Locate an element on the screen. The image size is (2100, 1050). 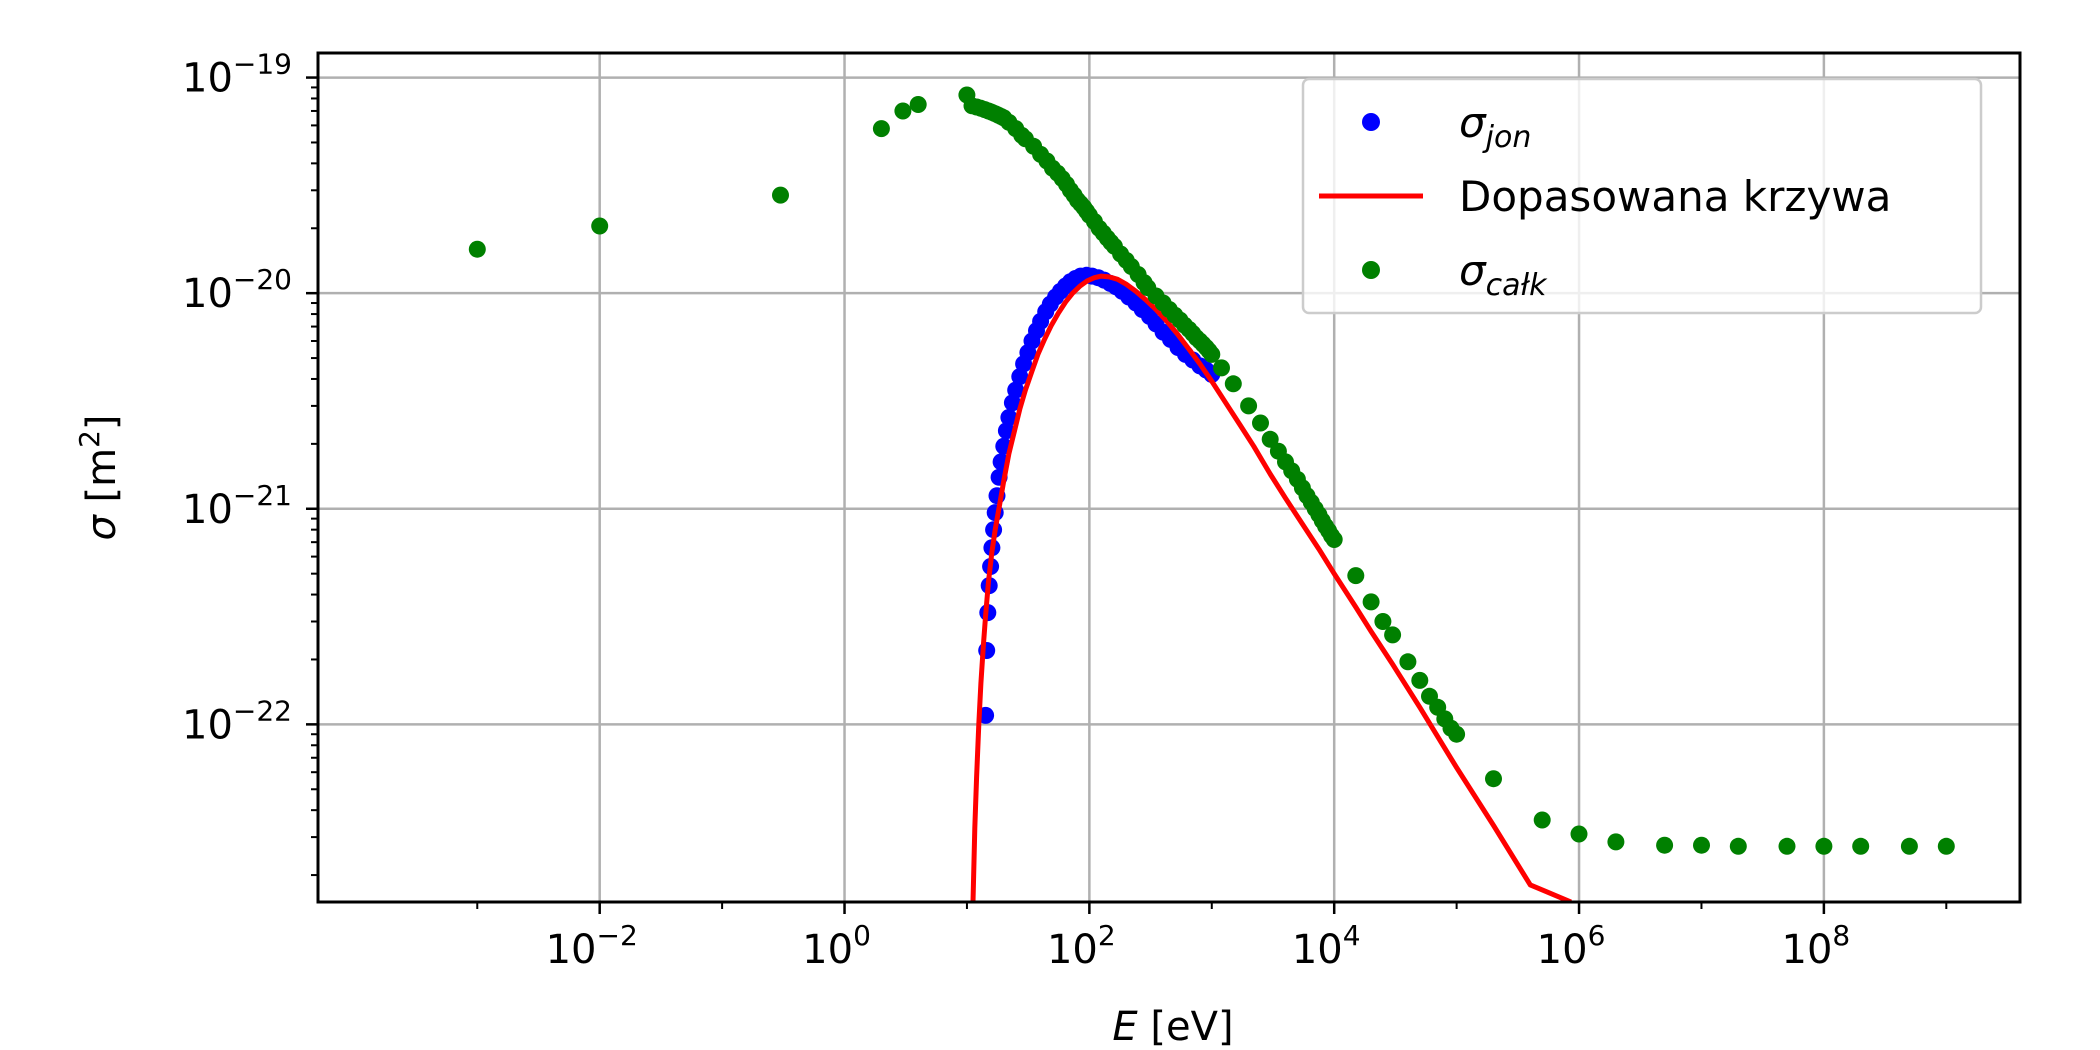
x-tick-exponent: 0 is located at coordinates (862, 935).